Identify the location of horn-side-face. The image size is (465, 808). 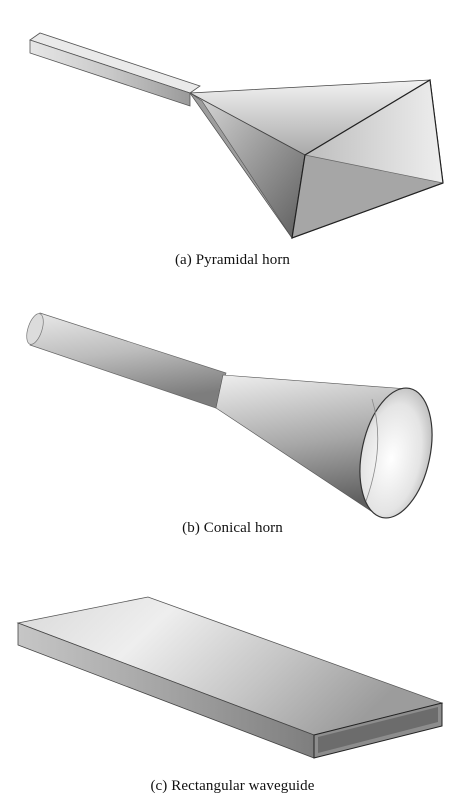
(241, 165).